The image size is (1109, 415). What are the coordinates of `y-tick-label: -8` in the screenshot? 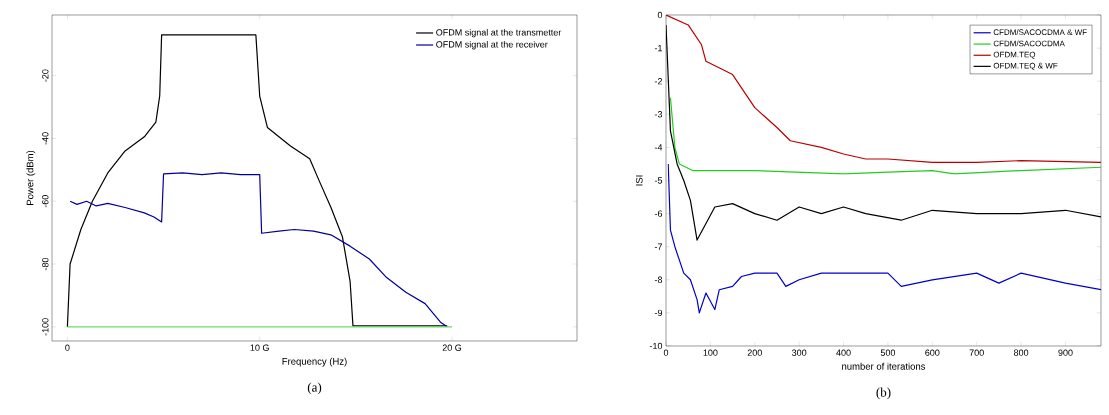 It's located at (658, 279).